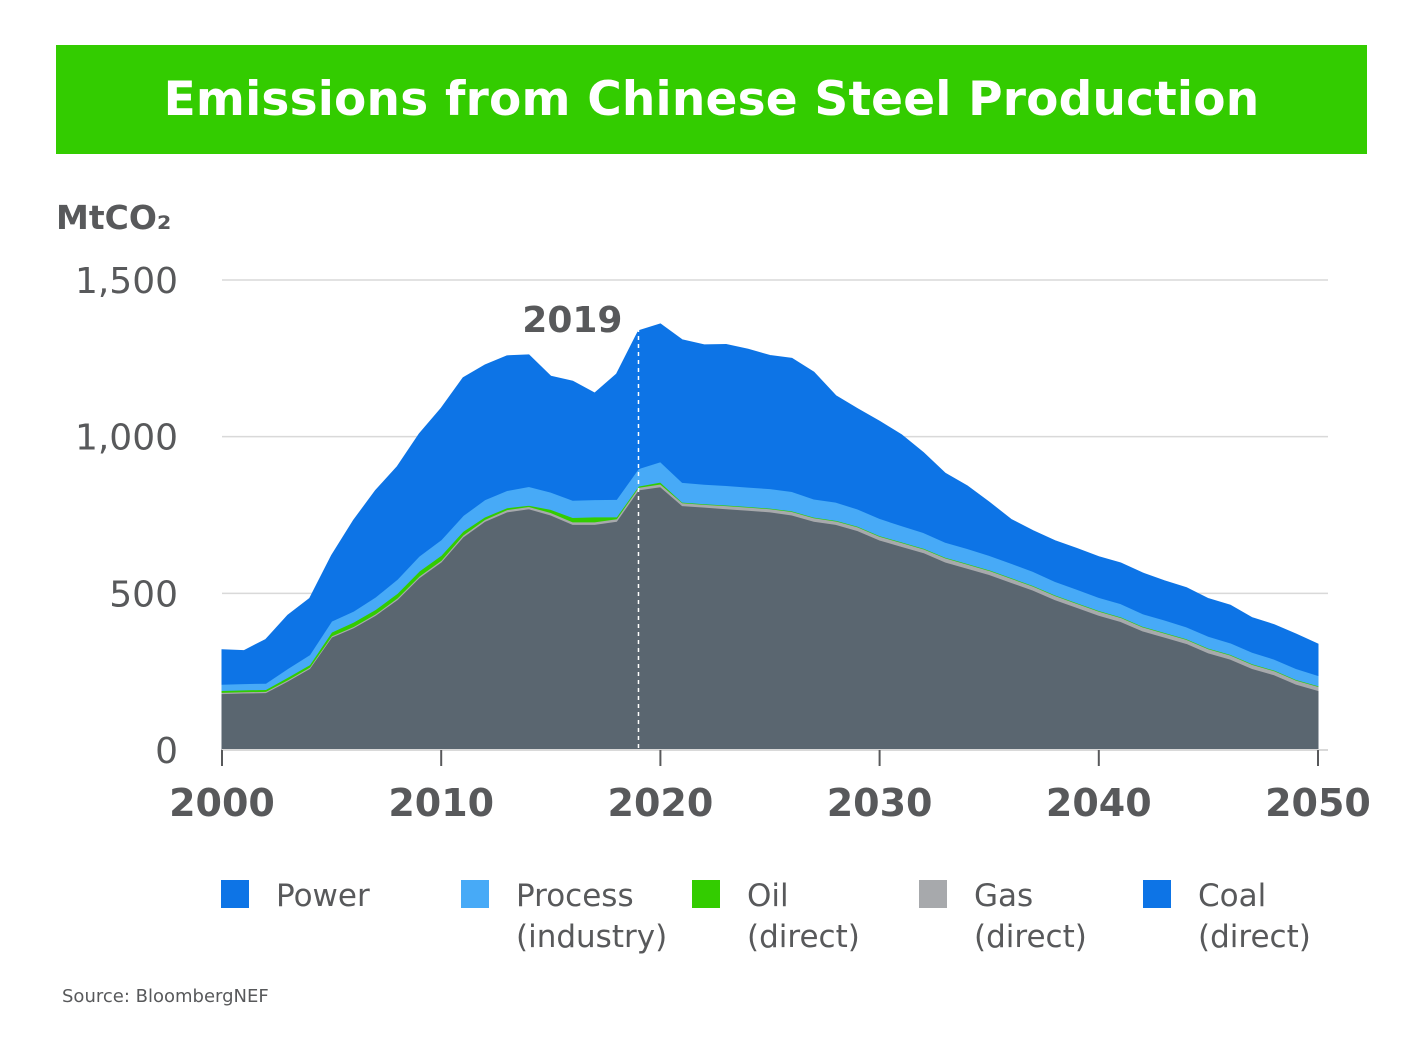  I want to click on x-tick-label-2030: 2030, so click(880, 803).